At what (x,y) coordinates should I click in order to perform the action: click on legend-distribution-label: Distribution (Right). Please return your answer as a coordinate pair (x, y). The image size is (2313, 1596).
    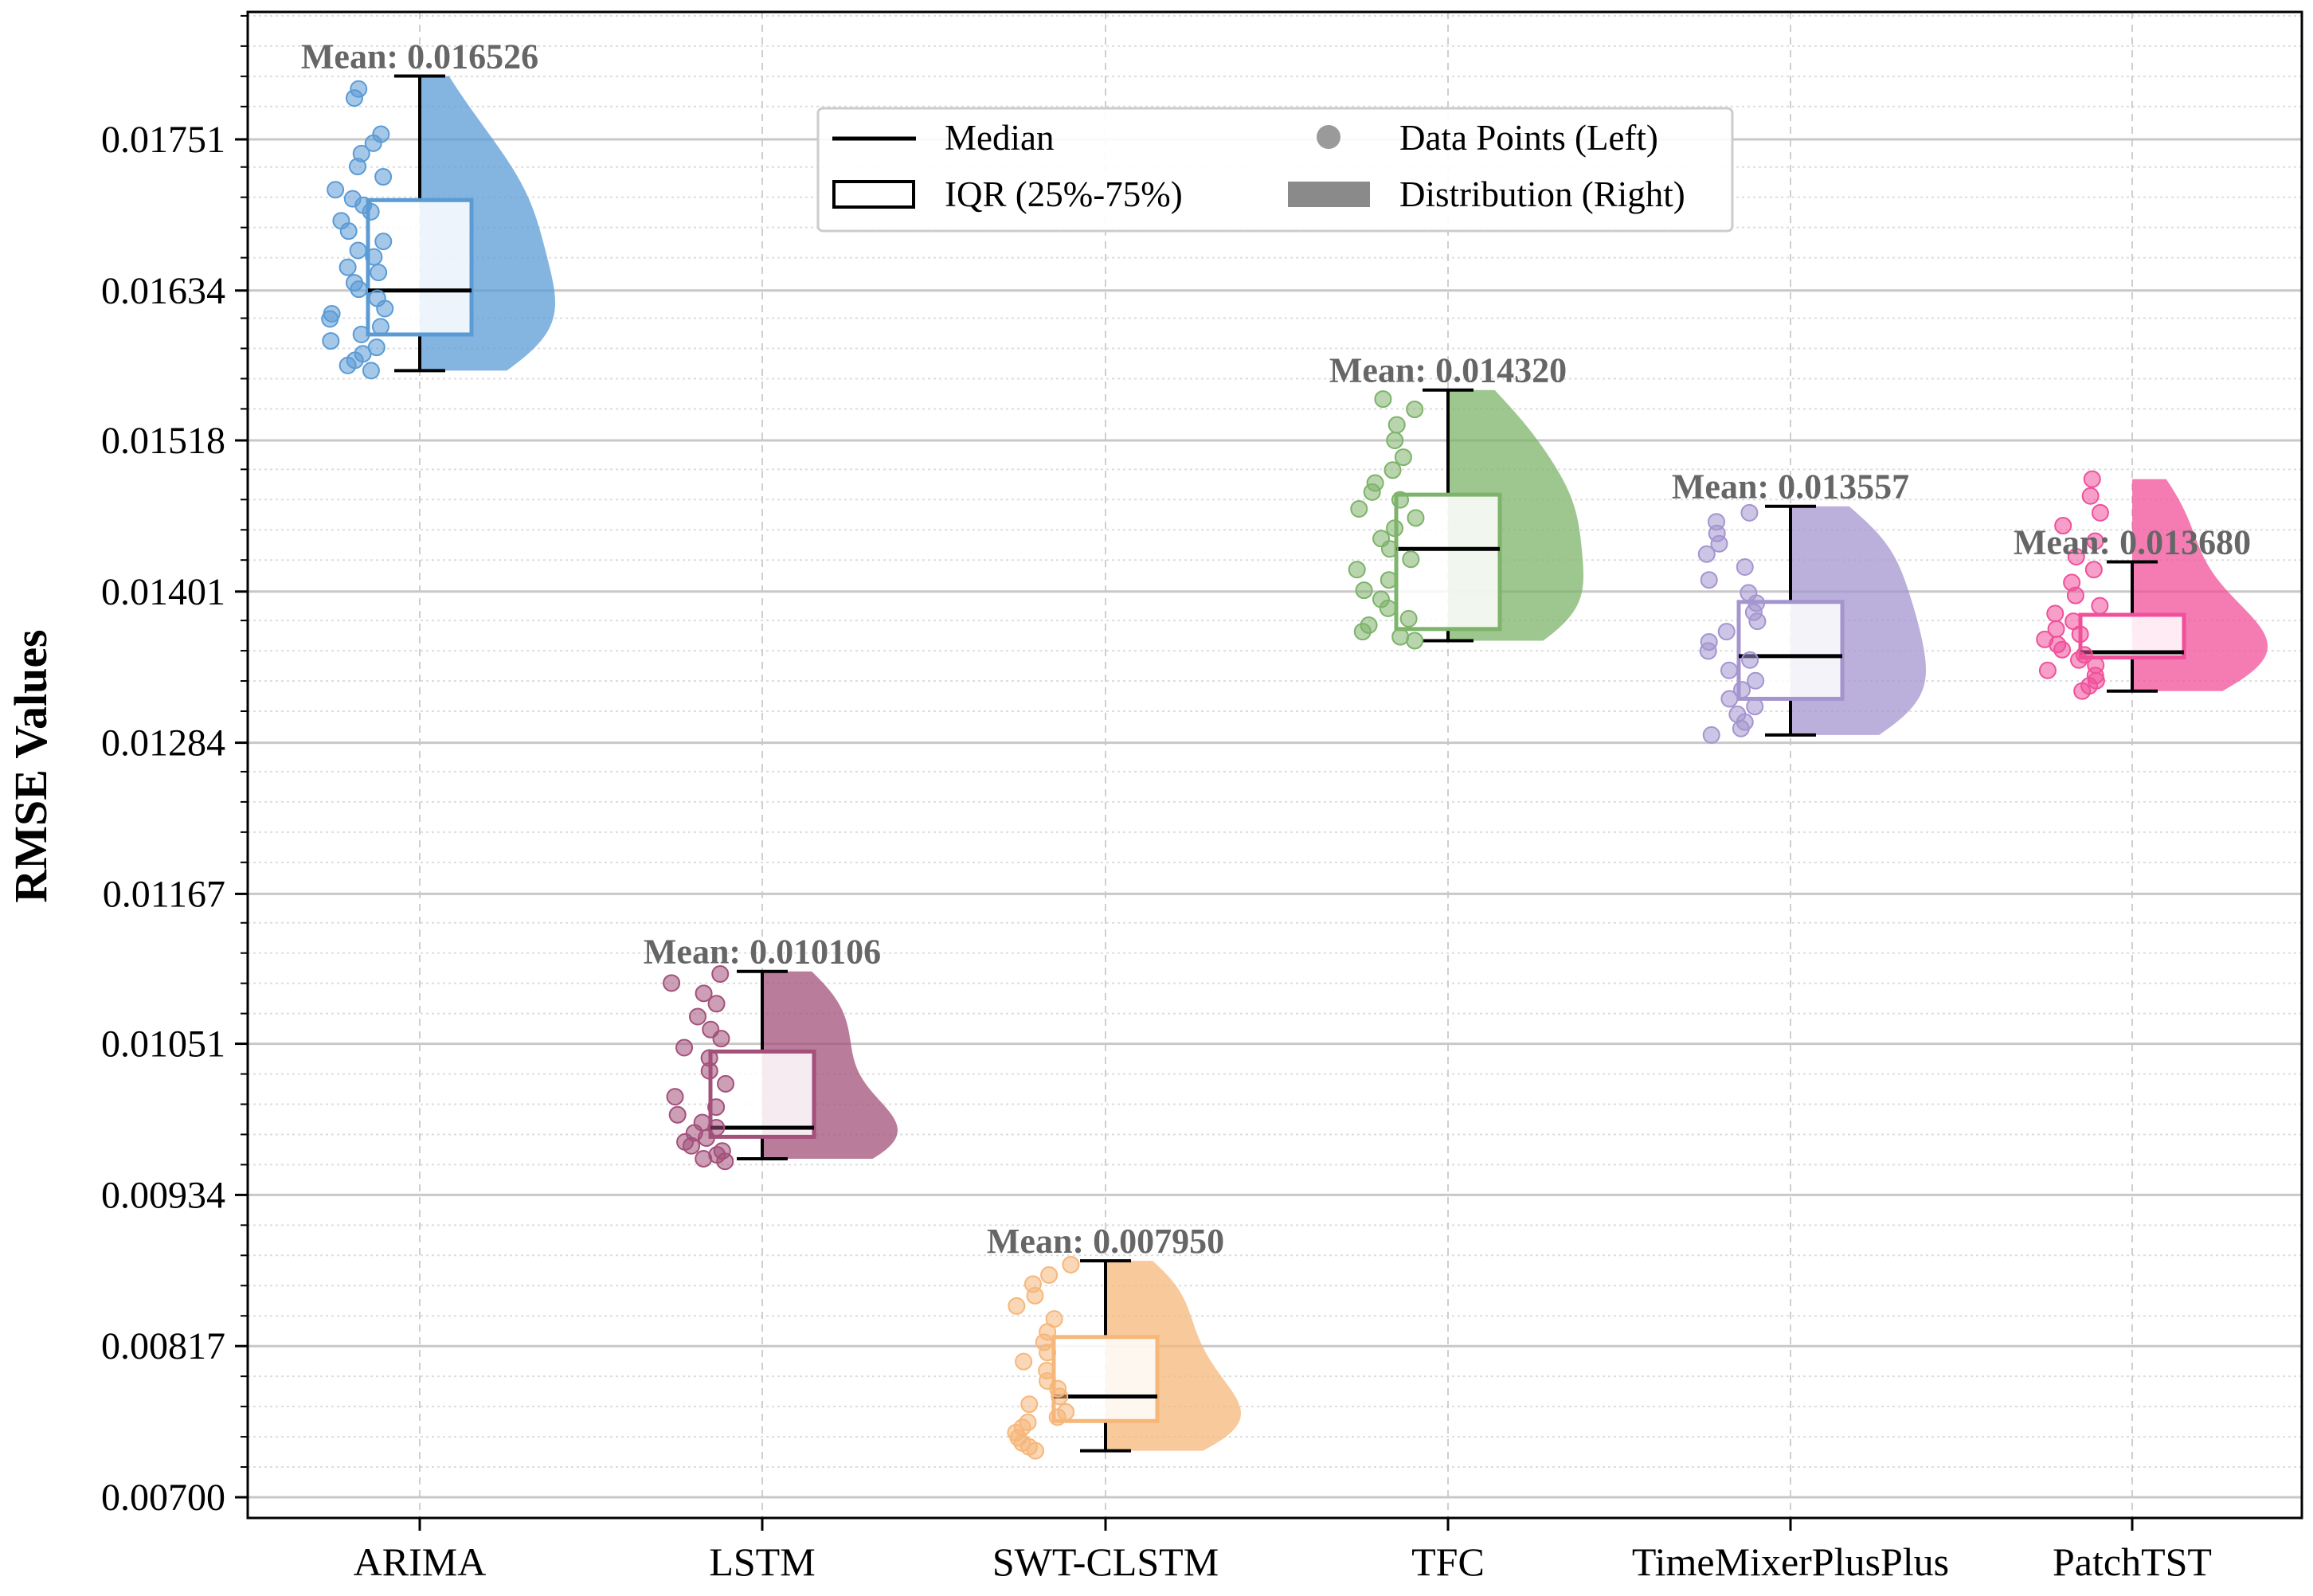
    Looking at the image, I should click on (1542, 194).